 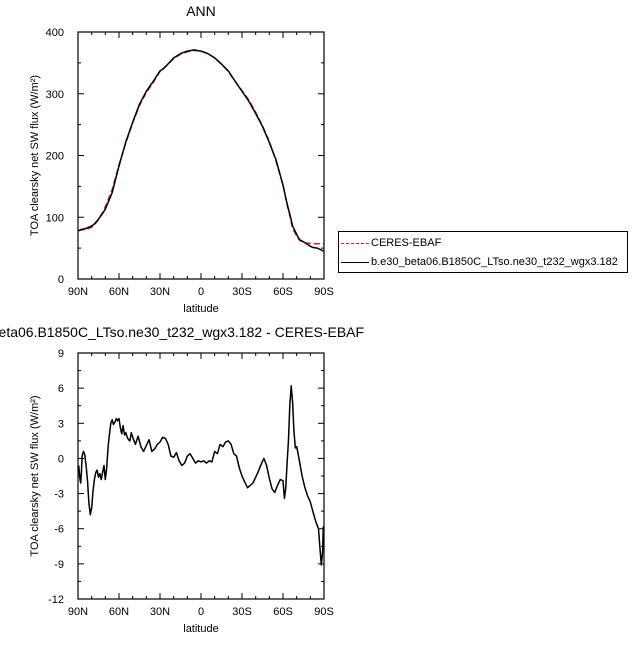 What do you see at coordinates (119, 612) in the screenshot?
I see `bottom-xtick-label: 60N` at bounding box center [119, 612].